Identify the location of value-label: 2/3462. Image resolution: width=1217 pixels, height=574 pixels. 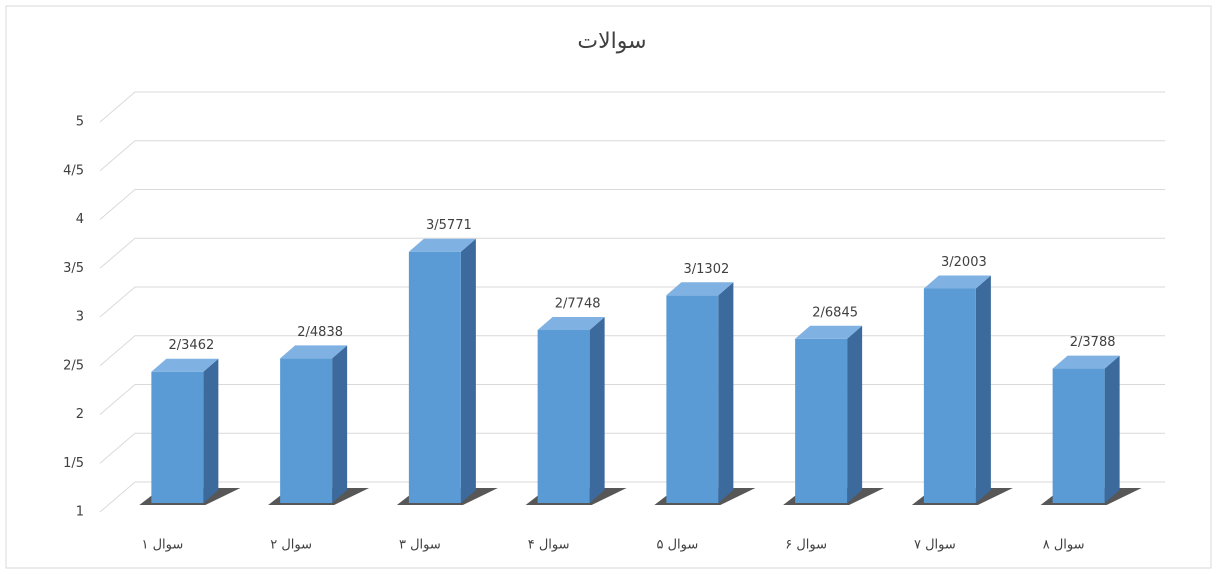
(192, 345).